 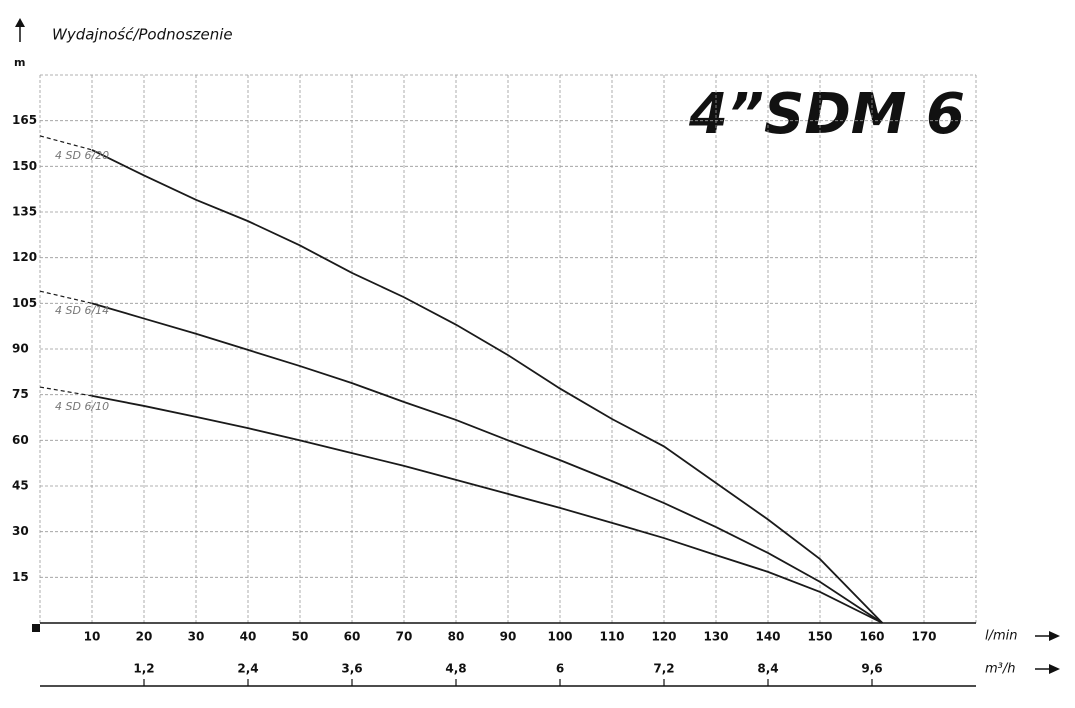 What do you see at coordinates (144, 637) in the screenshot?
I see `x-tick-label: 20` at bounding box center [144, 637].